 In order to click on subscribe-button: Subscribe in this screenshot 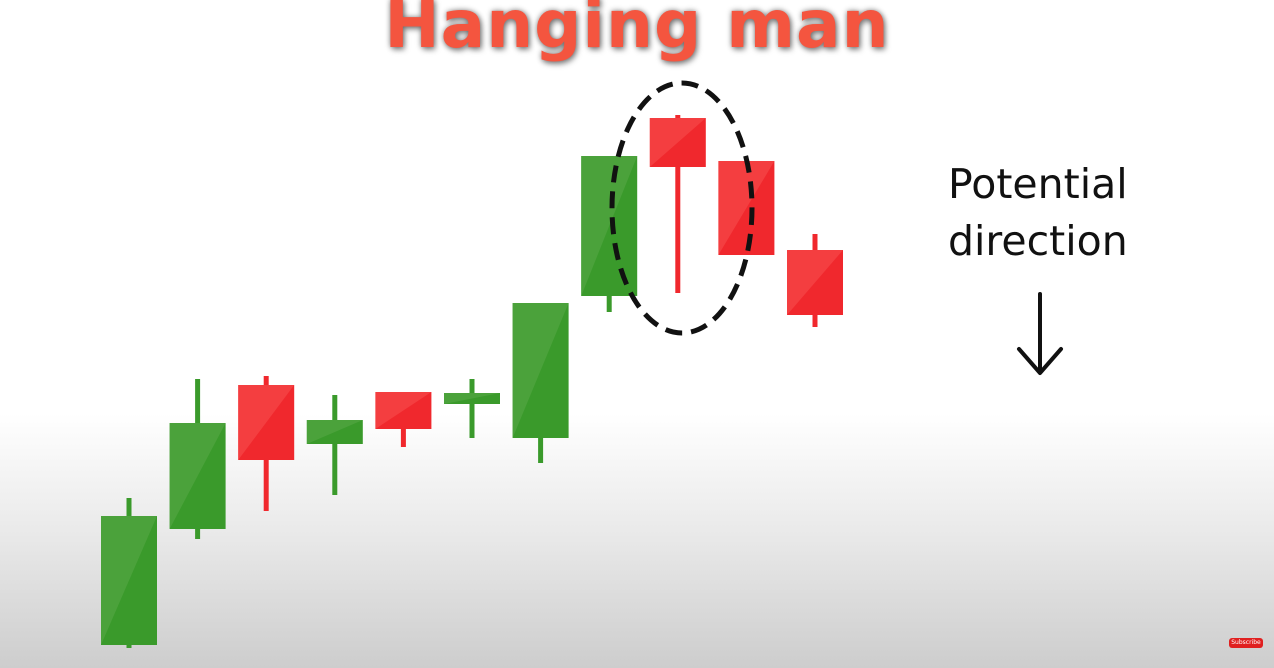, I will do `click(1246, 643)`.